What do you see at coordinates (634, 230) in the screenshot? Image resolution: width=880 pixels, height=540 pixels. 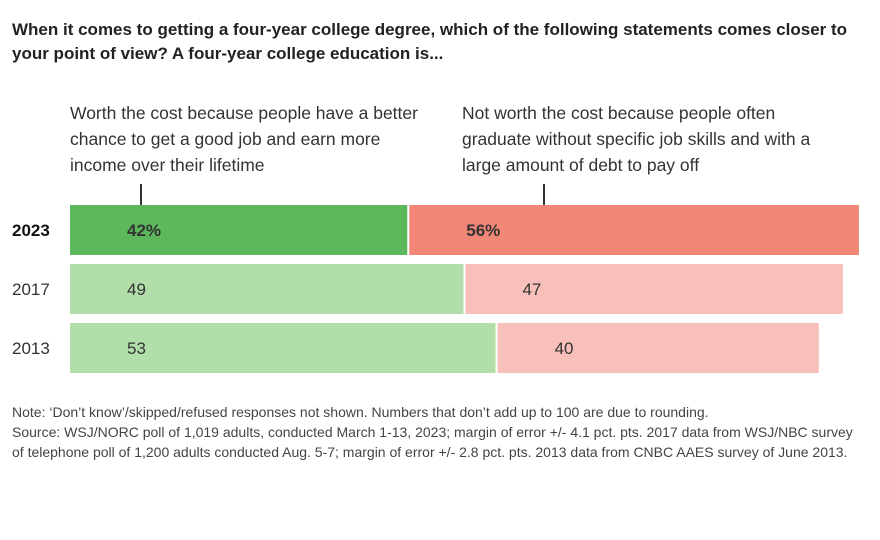 I see `bar-not-worth-2023` at bounding box center [634, 230].